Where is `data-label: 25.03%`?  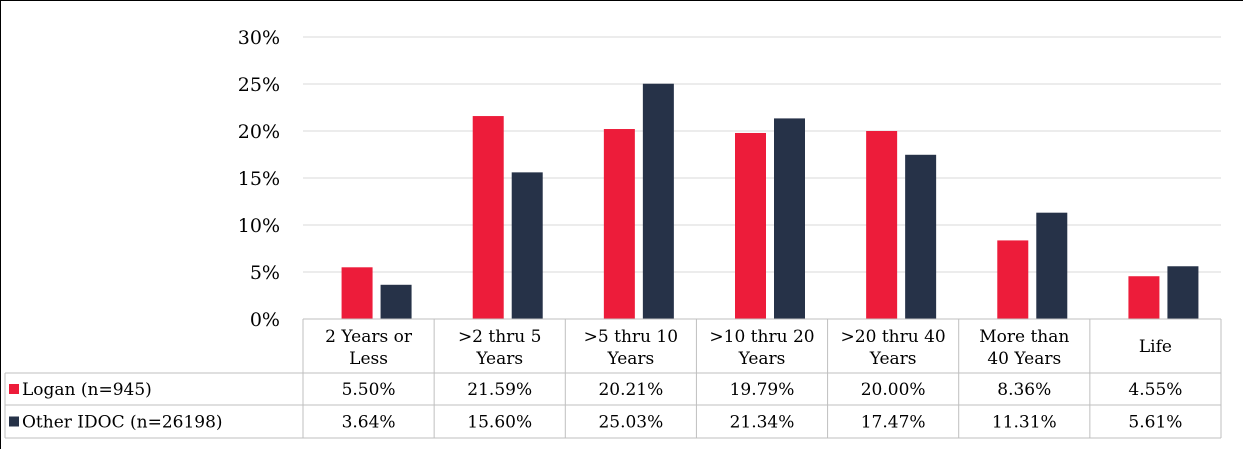 data-label: 25.03% is located at coordinates (630, 423).